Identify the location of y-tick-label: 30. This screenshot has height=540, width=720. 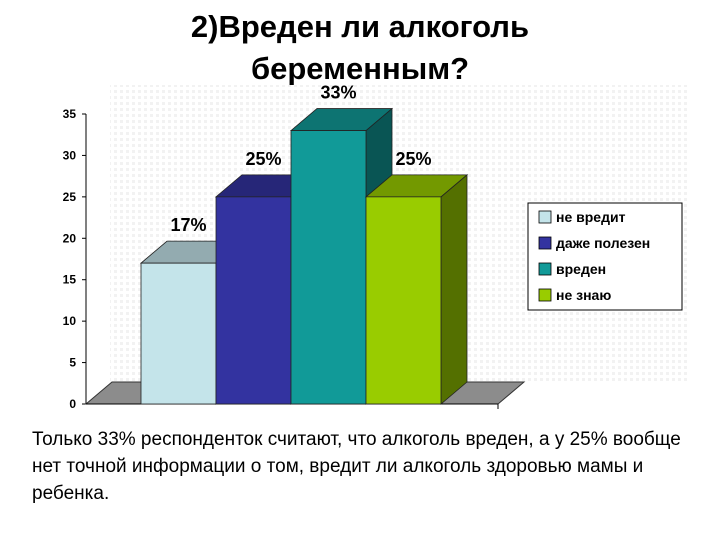
(70, 155).